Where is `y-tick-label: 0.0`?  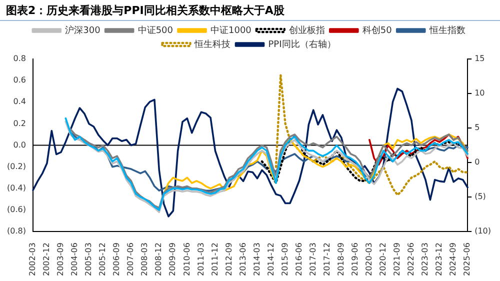
y-tick-label: 0.0 is located at coordinates (19, 145).